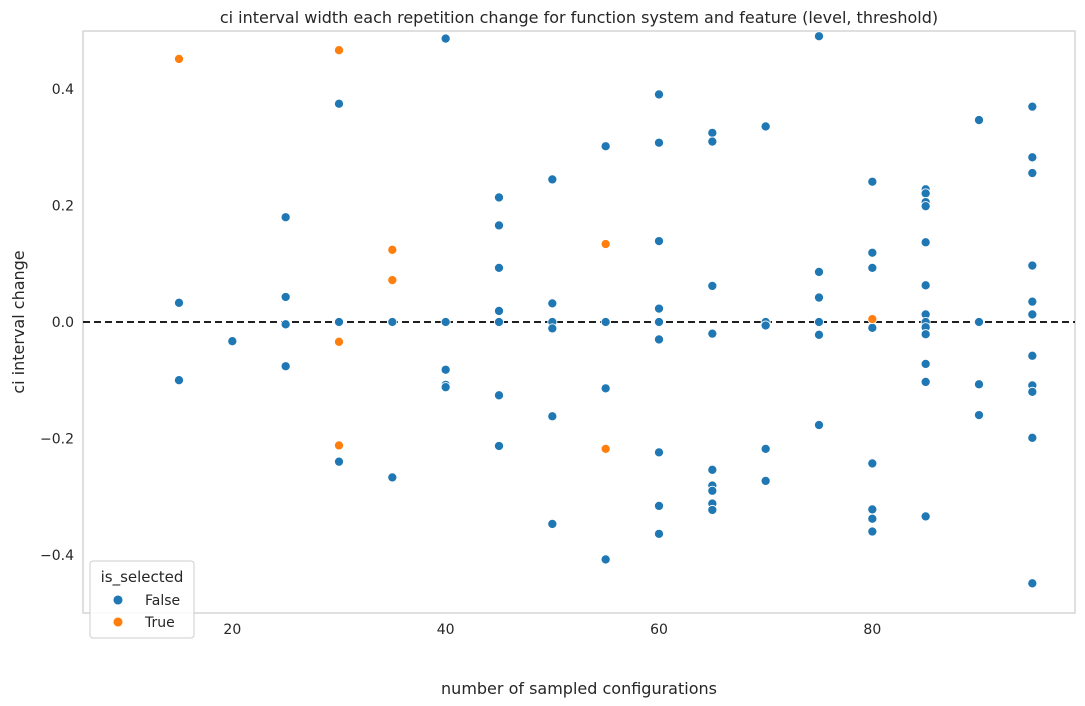 This screenshot has height=706, width=1085. What do you see at coordinates (18, 321) in the screenshot?
I see `y-axis-label: ci interval change` at bounding box center [18, 321].